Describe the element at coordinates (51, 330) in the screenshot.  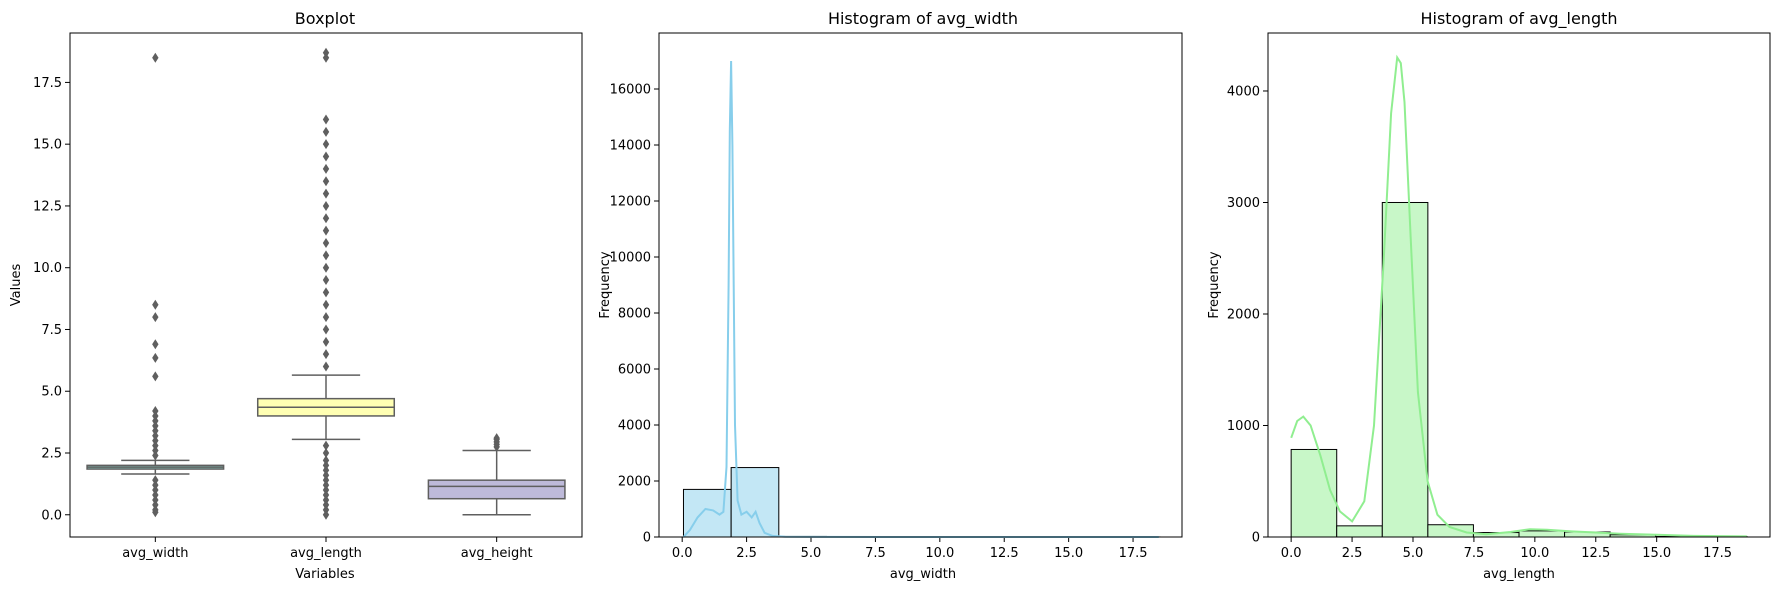
I see `y-tick-label: 7.5` at that location.